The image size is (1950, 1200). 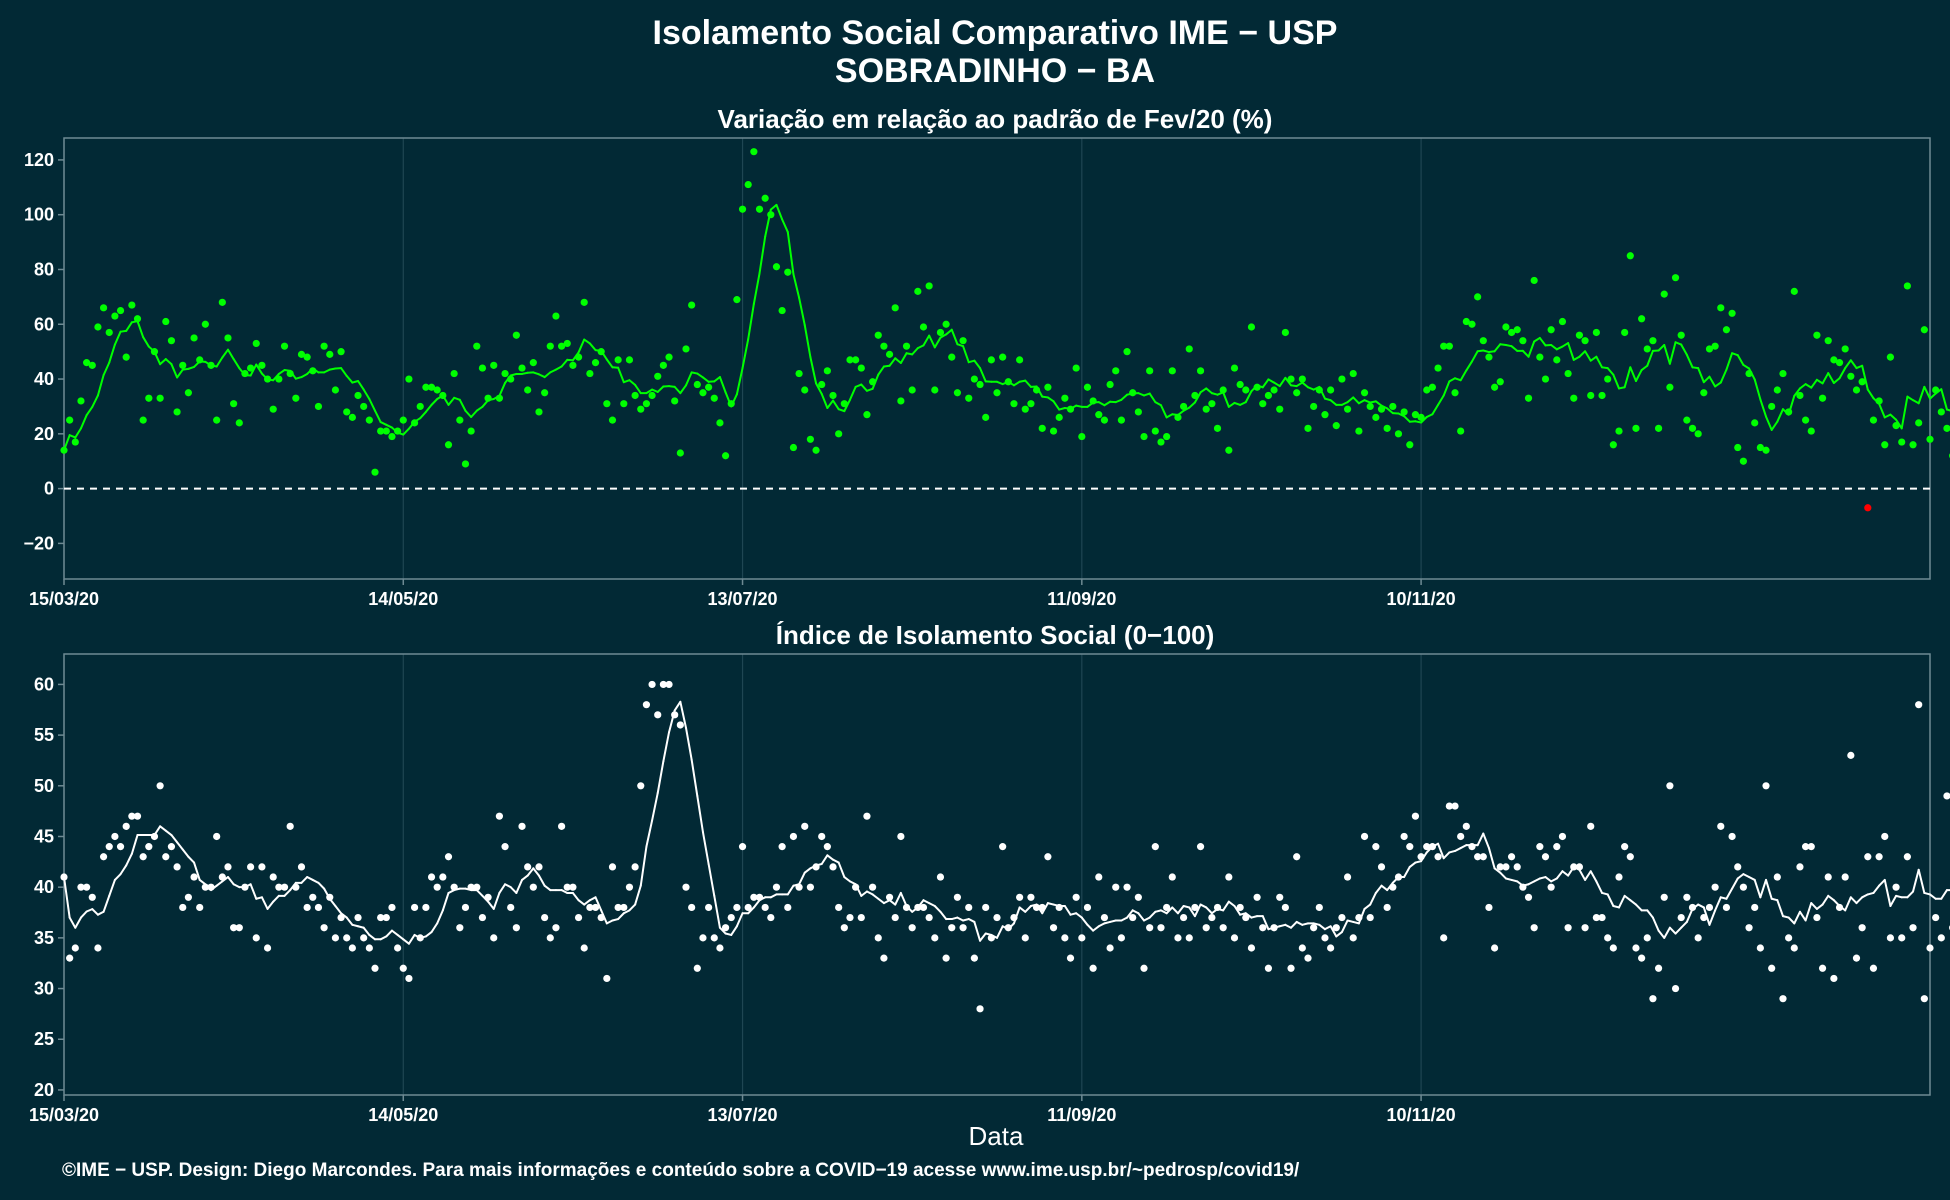 What do you see at coordinates (742, 594) in the screenshot?
I see `x-axis: 15/03/20 14/05/20 13/07/20 11/09/20 10/11/20` at bounding box center [742, 594].